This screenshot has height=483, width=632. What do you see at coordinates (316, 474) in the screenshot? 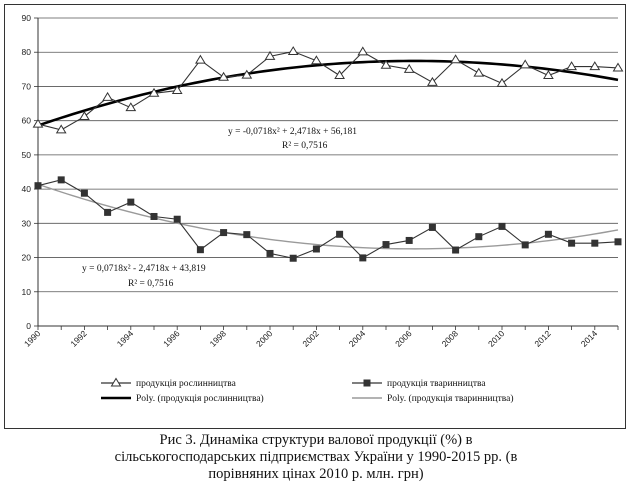
I see `caption-line-3: порівняних цінах 2010 р. млн. грн)` at bounding box center [316, 474].